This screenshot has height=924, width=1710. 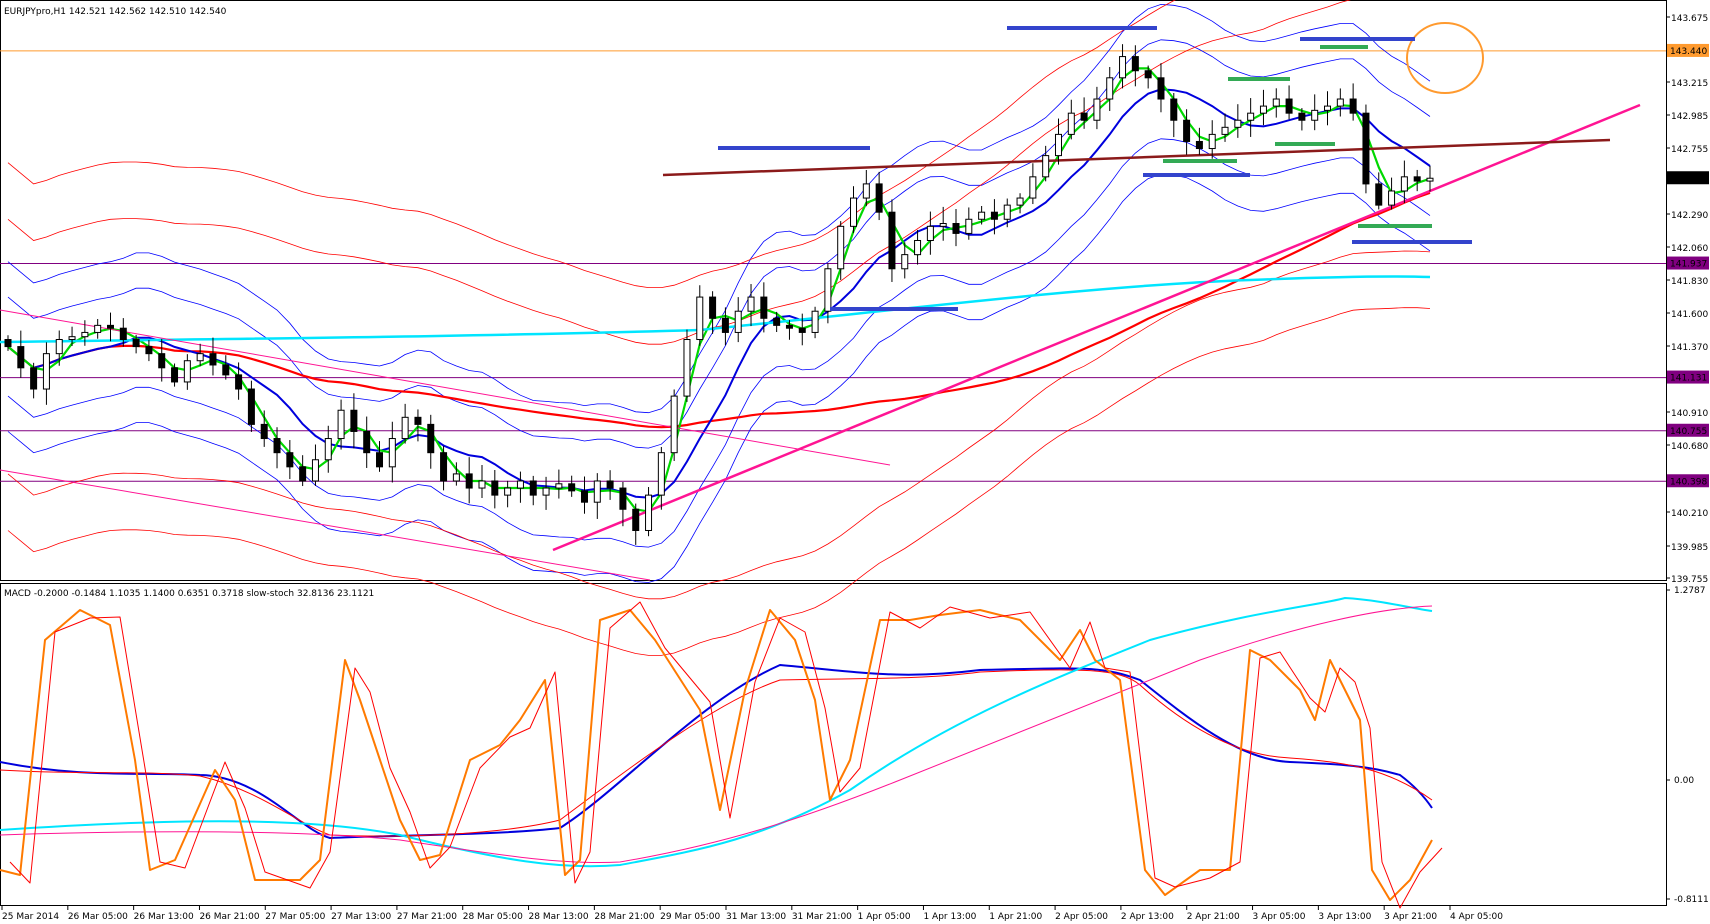 I want to click on price-tick-label: 142.060, so click(x=1689, y=249).